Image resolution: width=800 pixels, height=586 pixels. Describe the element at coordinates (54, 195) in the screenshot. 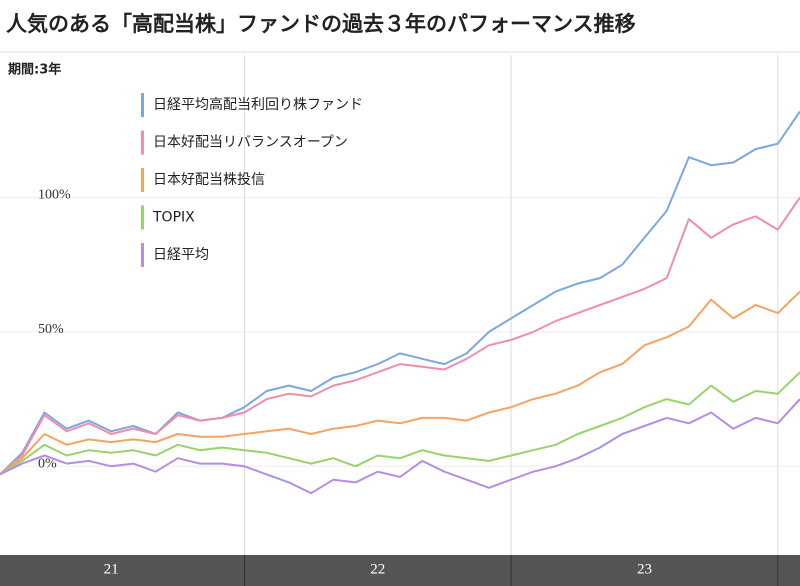

I see `y-tick-label: 100%` at that location.